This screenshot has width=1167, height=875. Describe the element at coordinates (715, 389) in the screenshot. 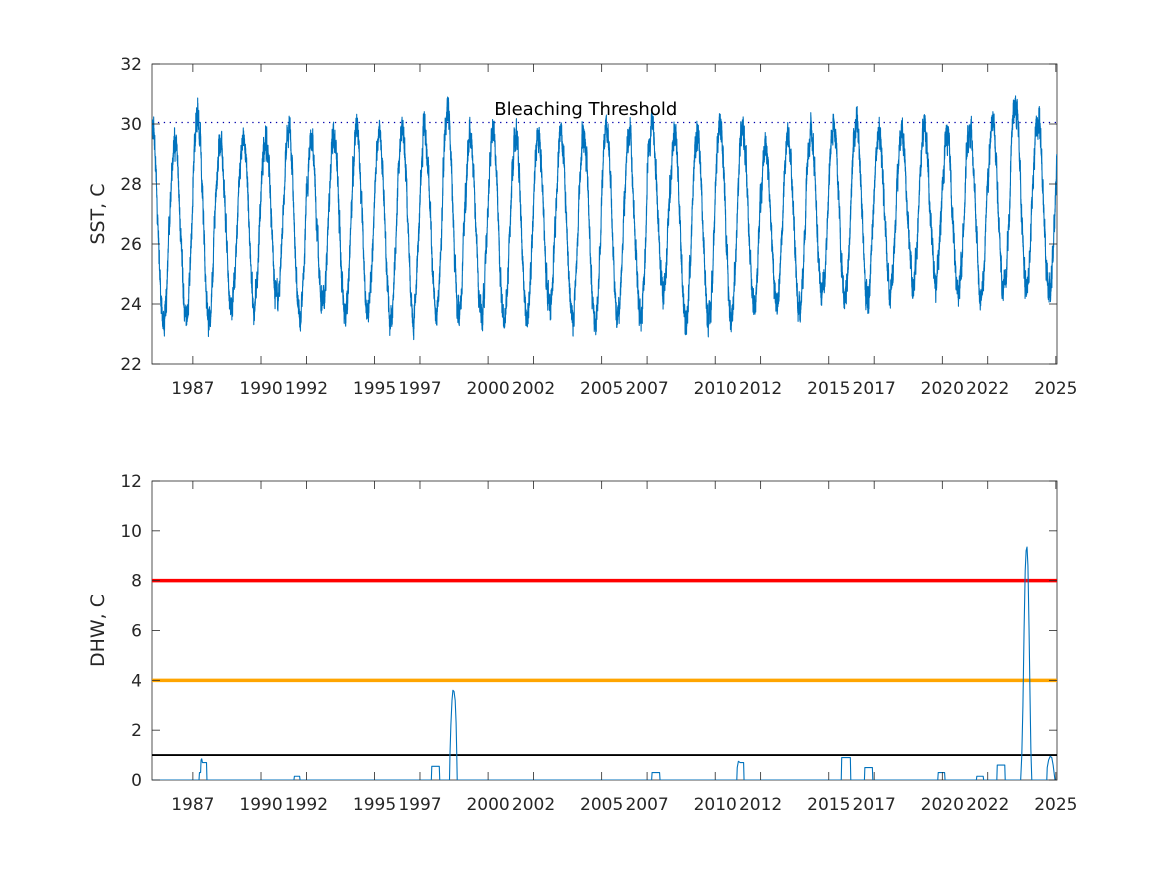

I see `sst-x-tick-label-9: 2010` at that location.